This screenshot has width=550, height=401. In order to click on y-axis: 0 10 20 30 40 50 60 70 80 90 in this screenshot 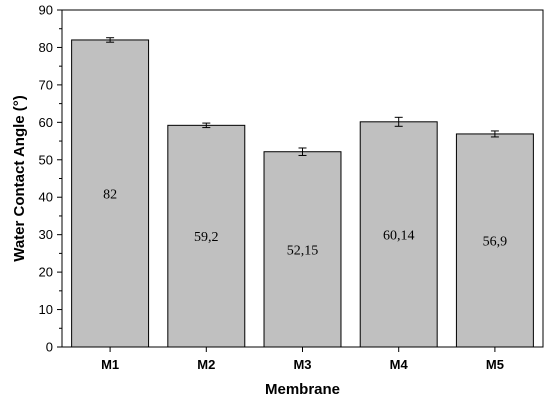, I will do `click(50, 179)`.